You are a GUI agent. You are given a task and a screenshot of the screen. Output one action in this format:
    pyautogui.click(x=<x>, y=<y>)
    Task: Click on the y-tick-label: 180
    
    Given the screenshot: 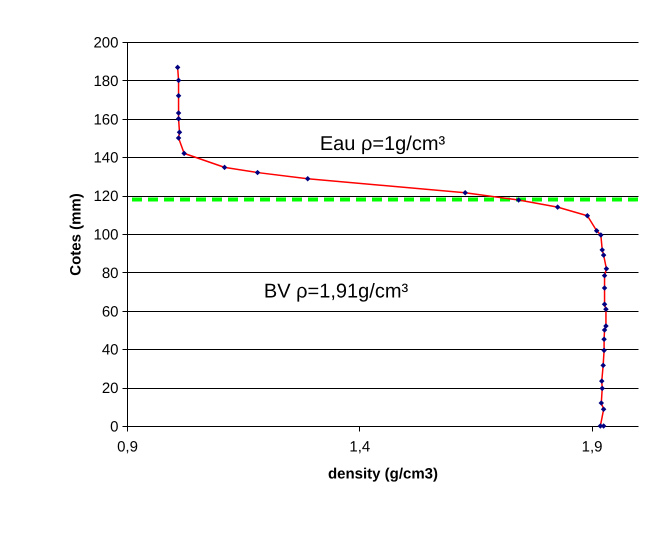 What is the action you would take?
    pyautogui.click(x=105, y=81)
    